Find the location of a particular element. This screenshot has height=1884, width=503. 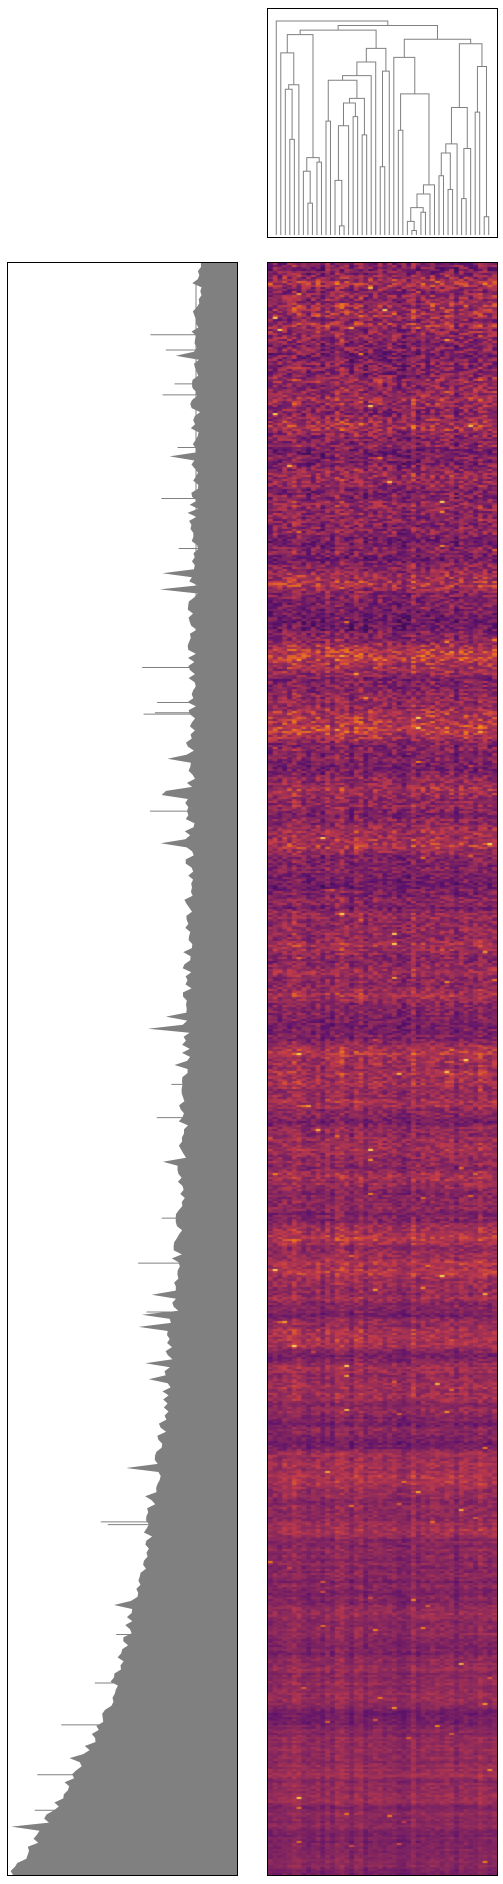

column-dendrogram is located at coordinates (382, 123).